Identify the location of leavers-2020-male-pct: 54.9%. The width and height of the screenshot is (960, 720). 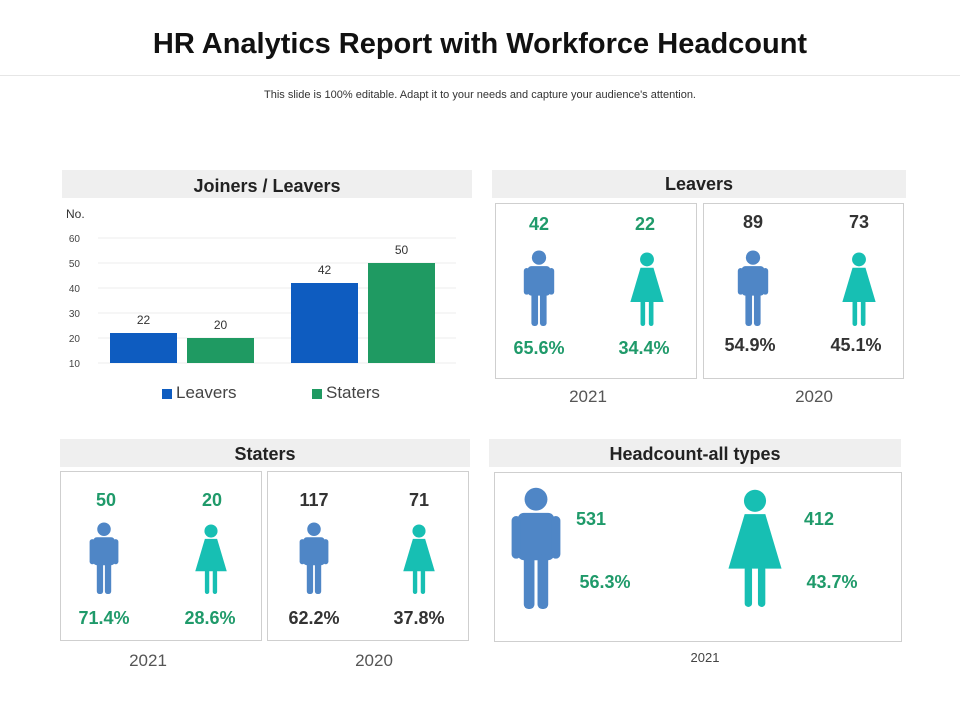
(750, 345).